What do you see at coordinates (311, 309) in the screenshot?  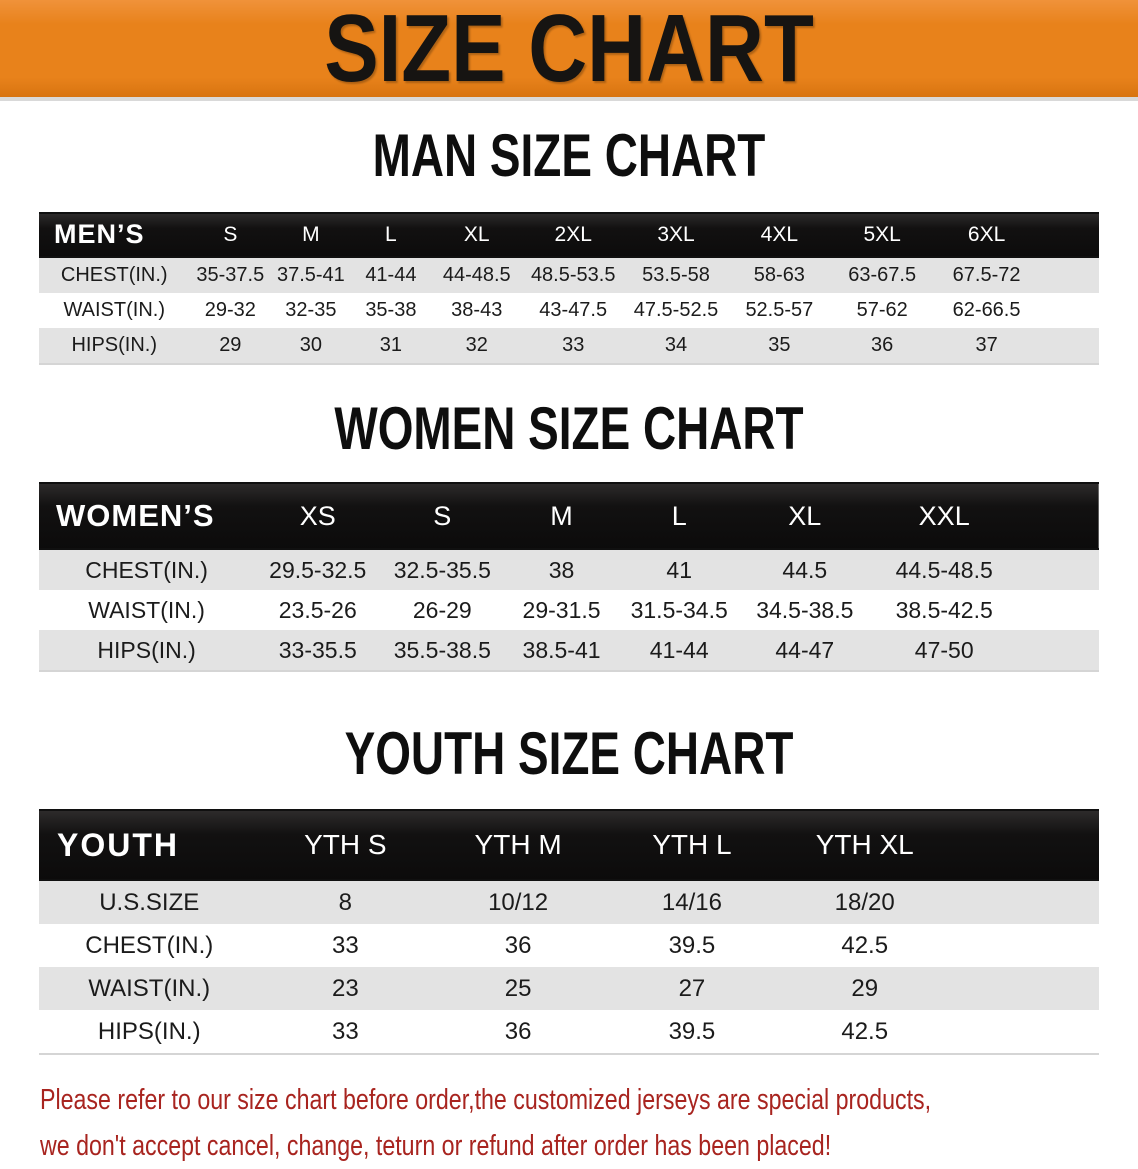 I see `size-value-cell: 32-35` at bounding box center [311, 309].